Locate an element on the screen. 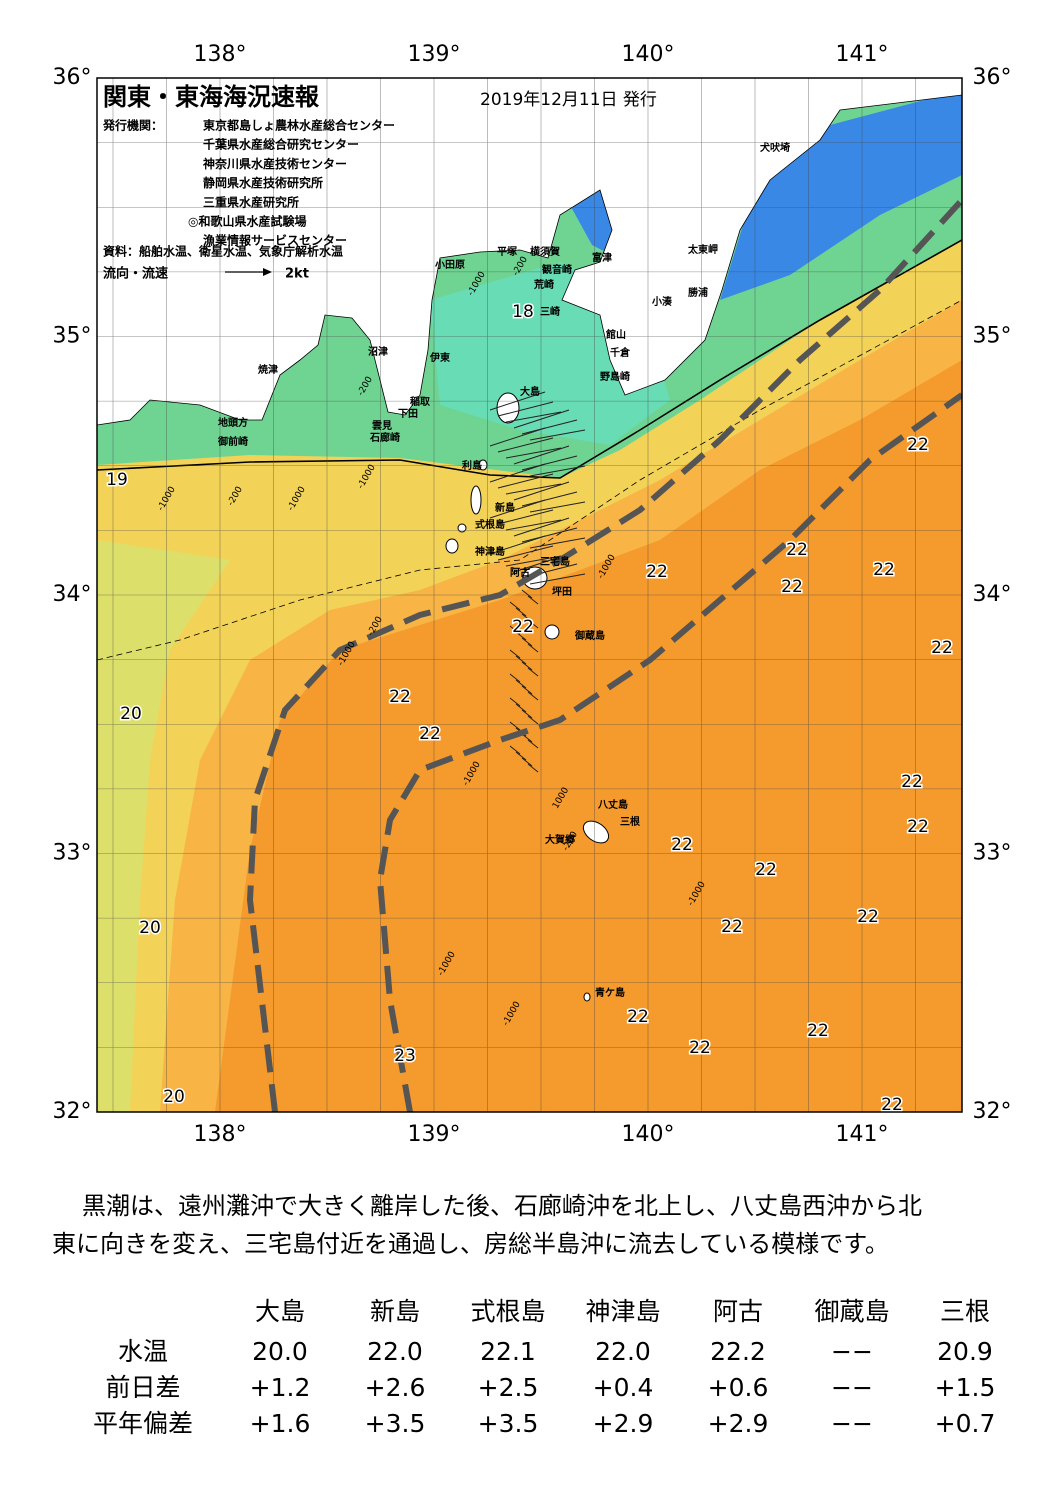 This screenshot has width=1064, height=1507. table-cell: 22.2 is located at coordinates (738, 1351).